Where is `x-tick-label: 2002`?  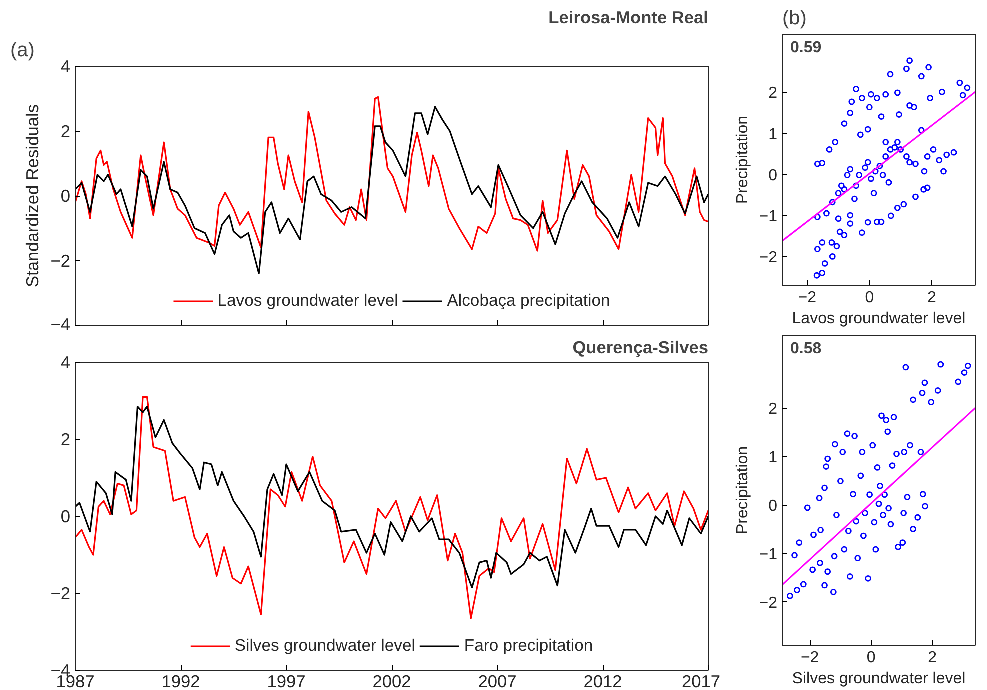
x-tick-label: 2002 is located at coordinates (392, 681).